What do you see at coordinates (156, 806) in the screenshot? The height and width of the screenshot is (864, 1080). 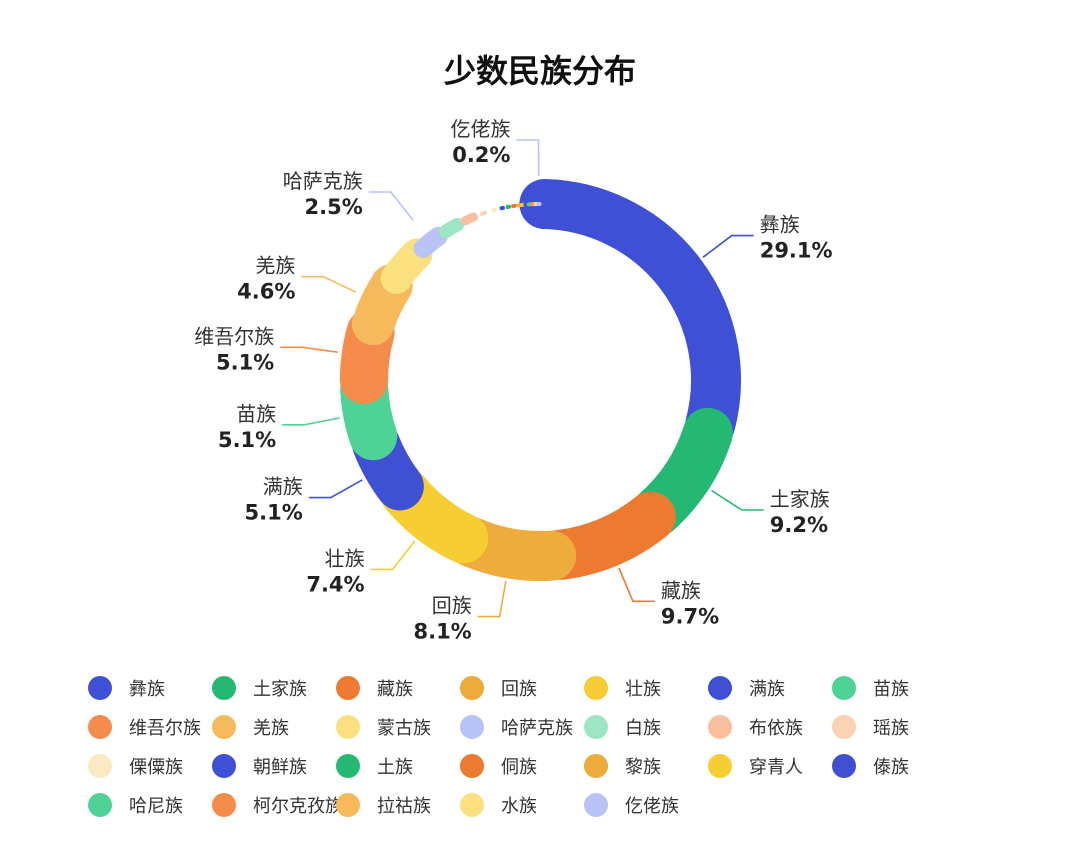 I see `legend-label: 哈尼族` at bounding box center [156, 806].